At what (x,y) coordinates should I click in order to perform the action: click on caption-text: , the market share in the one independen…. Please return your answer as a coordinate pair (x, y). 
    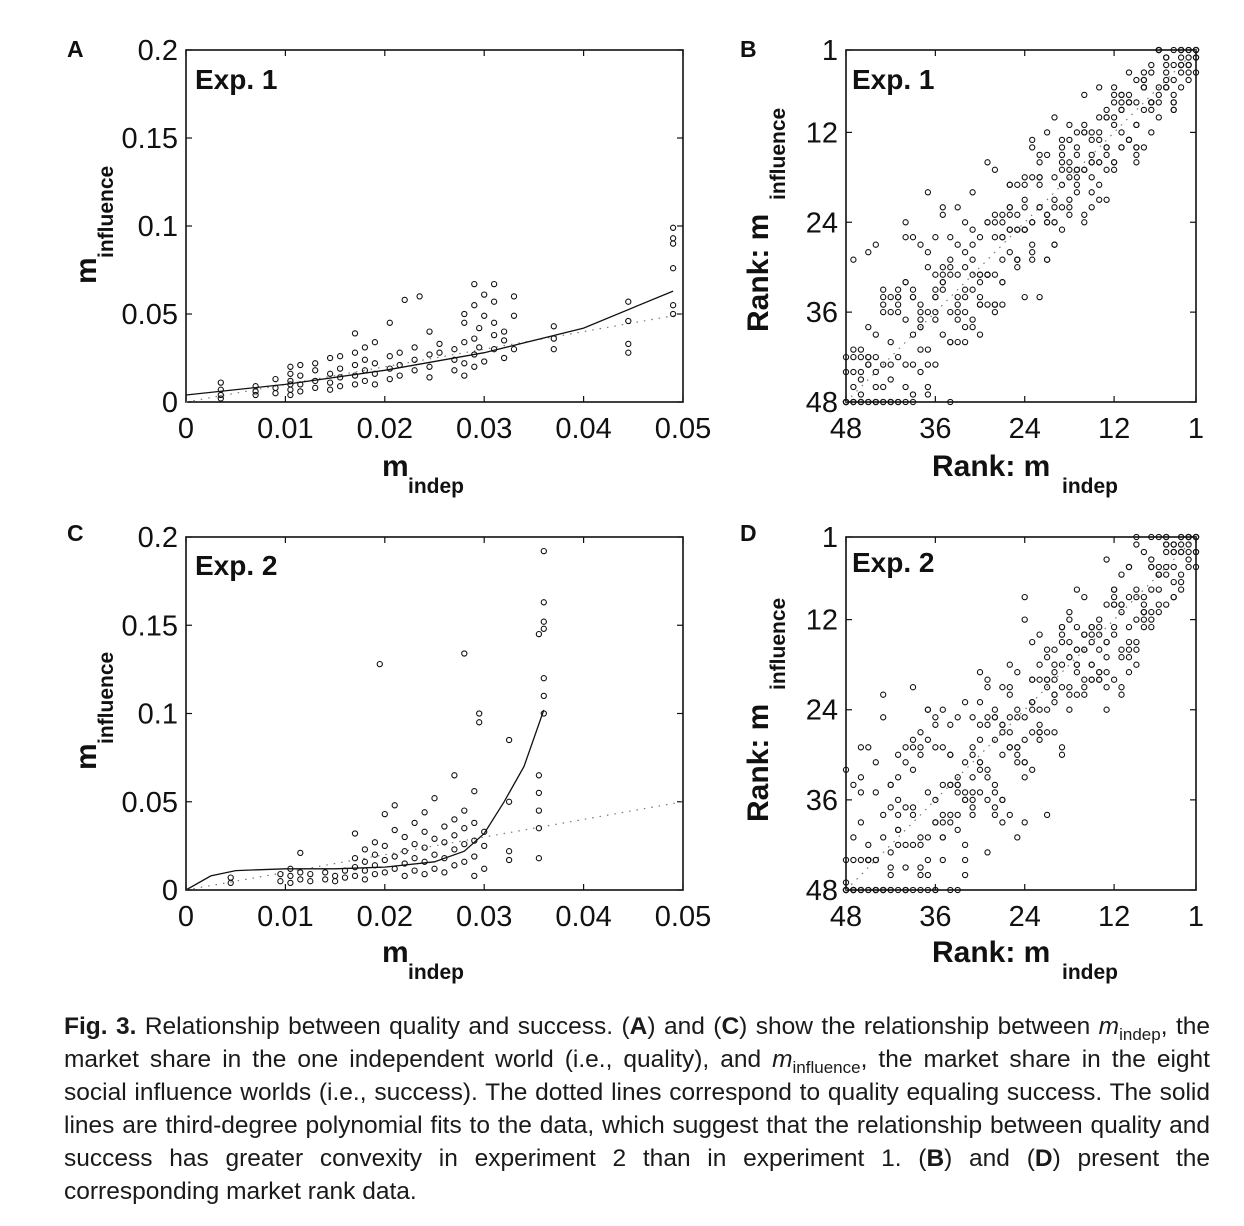
    Looking at the image, I should click on (637, 1043).